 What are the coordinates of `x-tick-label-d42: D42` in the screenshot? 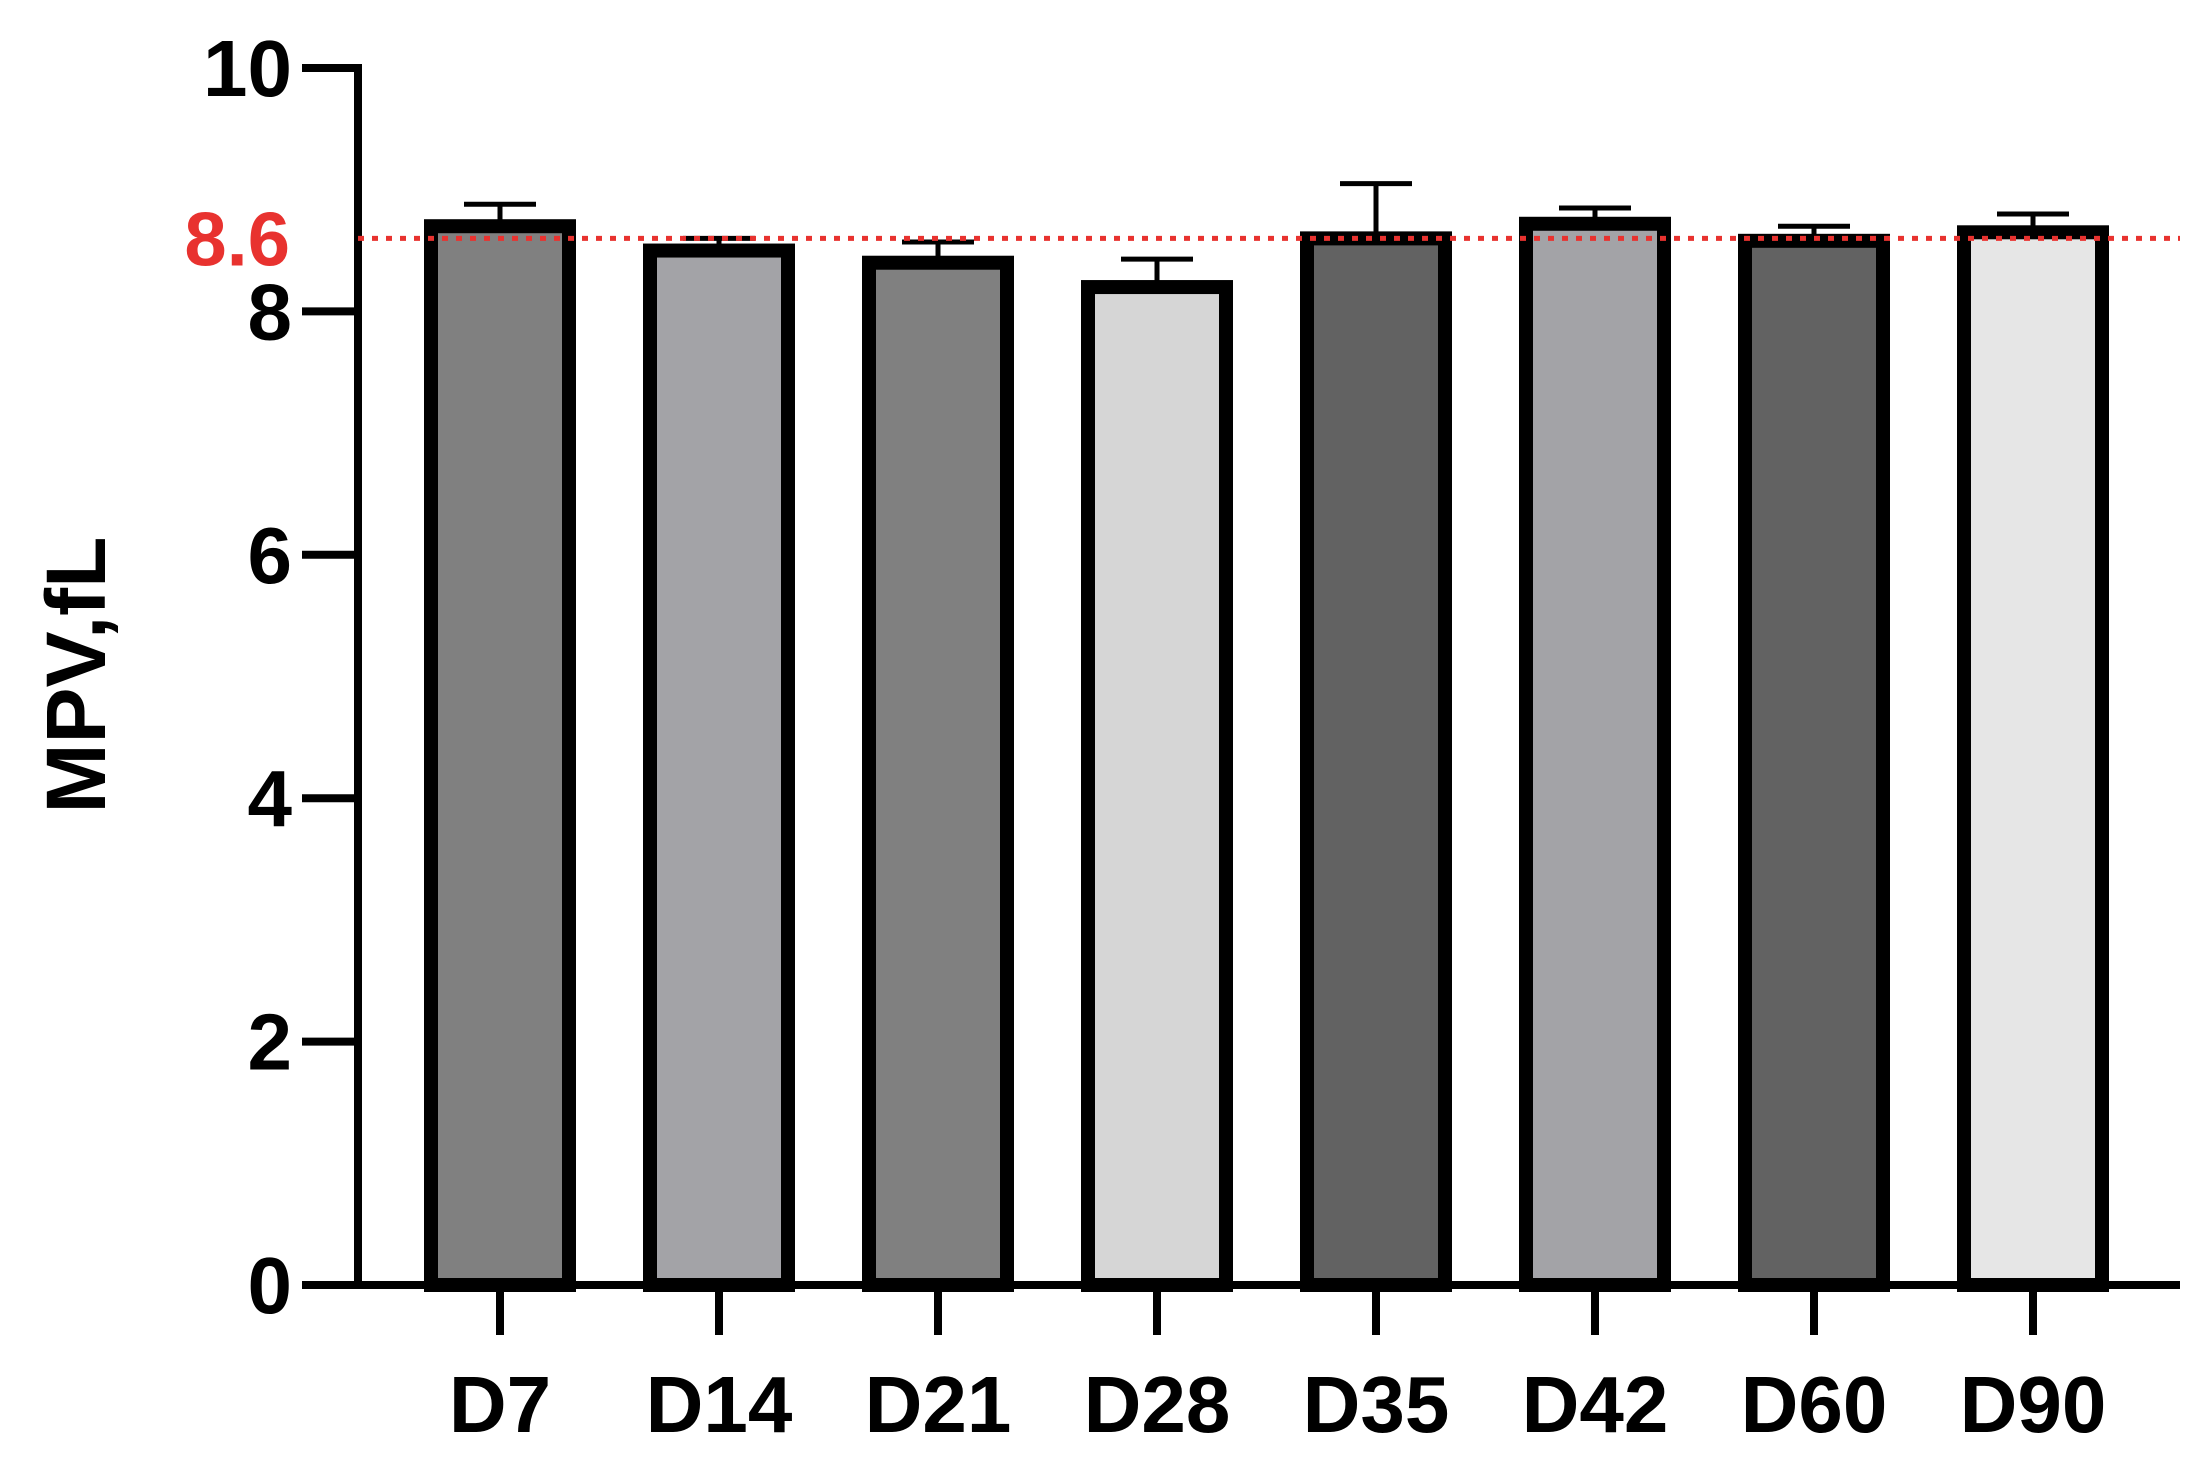 It's located at (1595, 1404).